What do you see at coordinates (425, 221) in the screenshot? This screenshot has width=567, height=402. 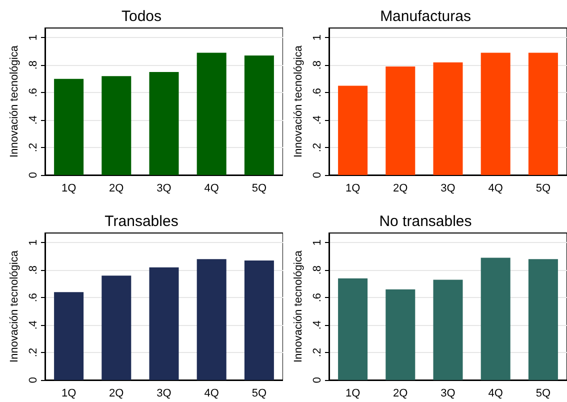 I see `chart-title: No transables` at bounding box center [425, 221].